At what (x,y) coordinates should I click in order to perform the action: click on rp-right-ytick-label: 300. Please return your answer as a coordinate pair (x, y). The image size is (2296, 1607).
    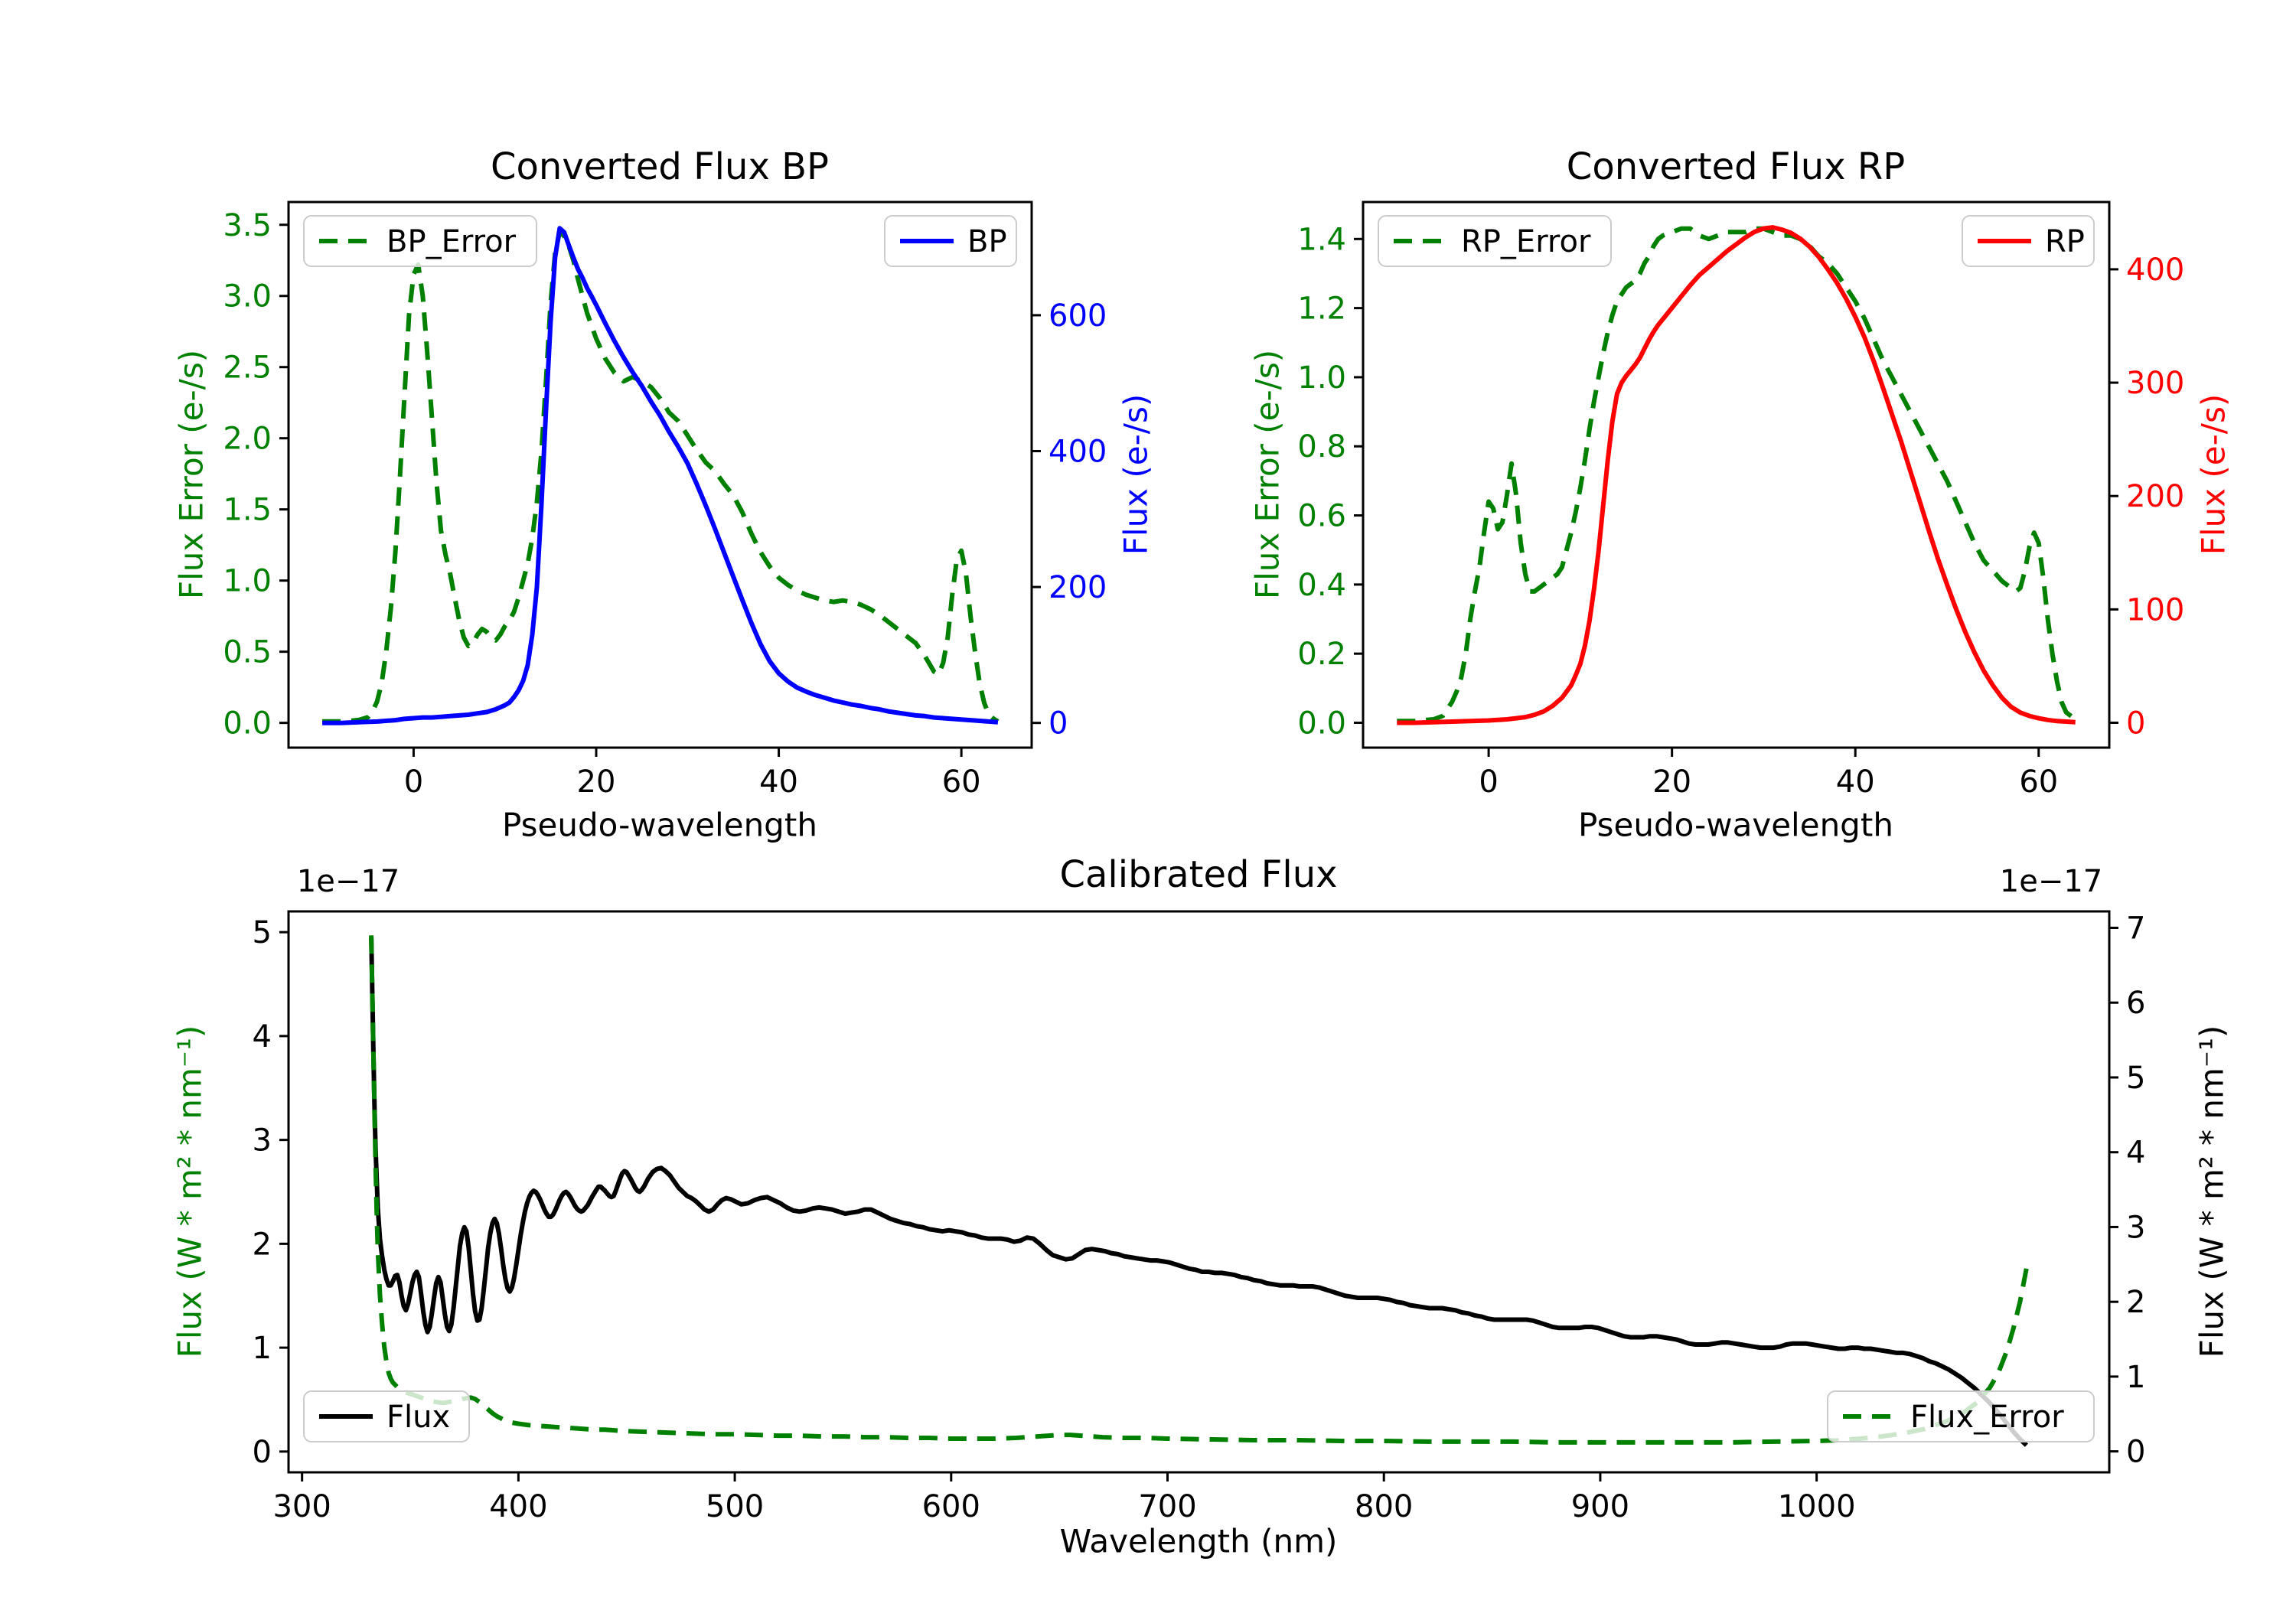
    Looking at the image, I should click on (2155, 383).